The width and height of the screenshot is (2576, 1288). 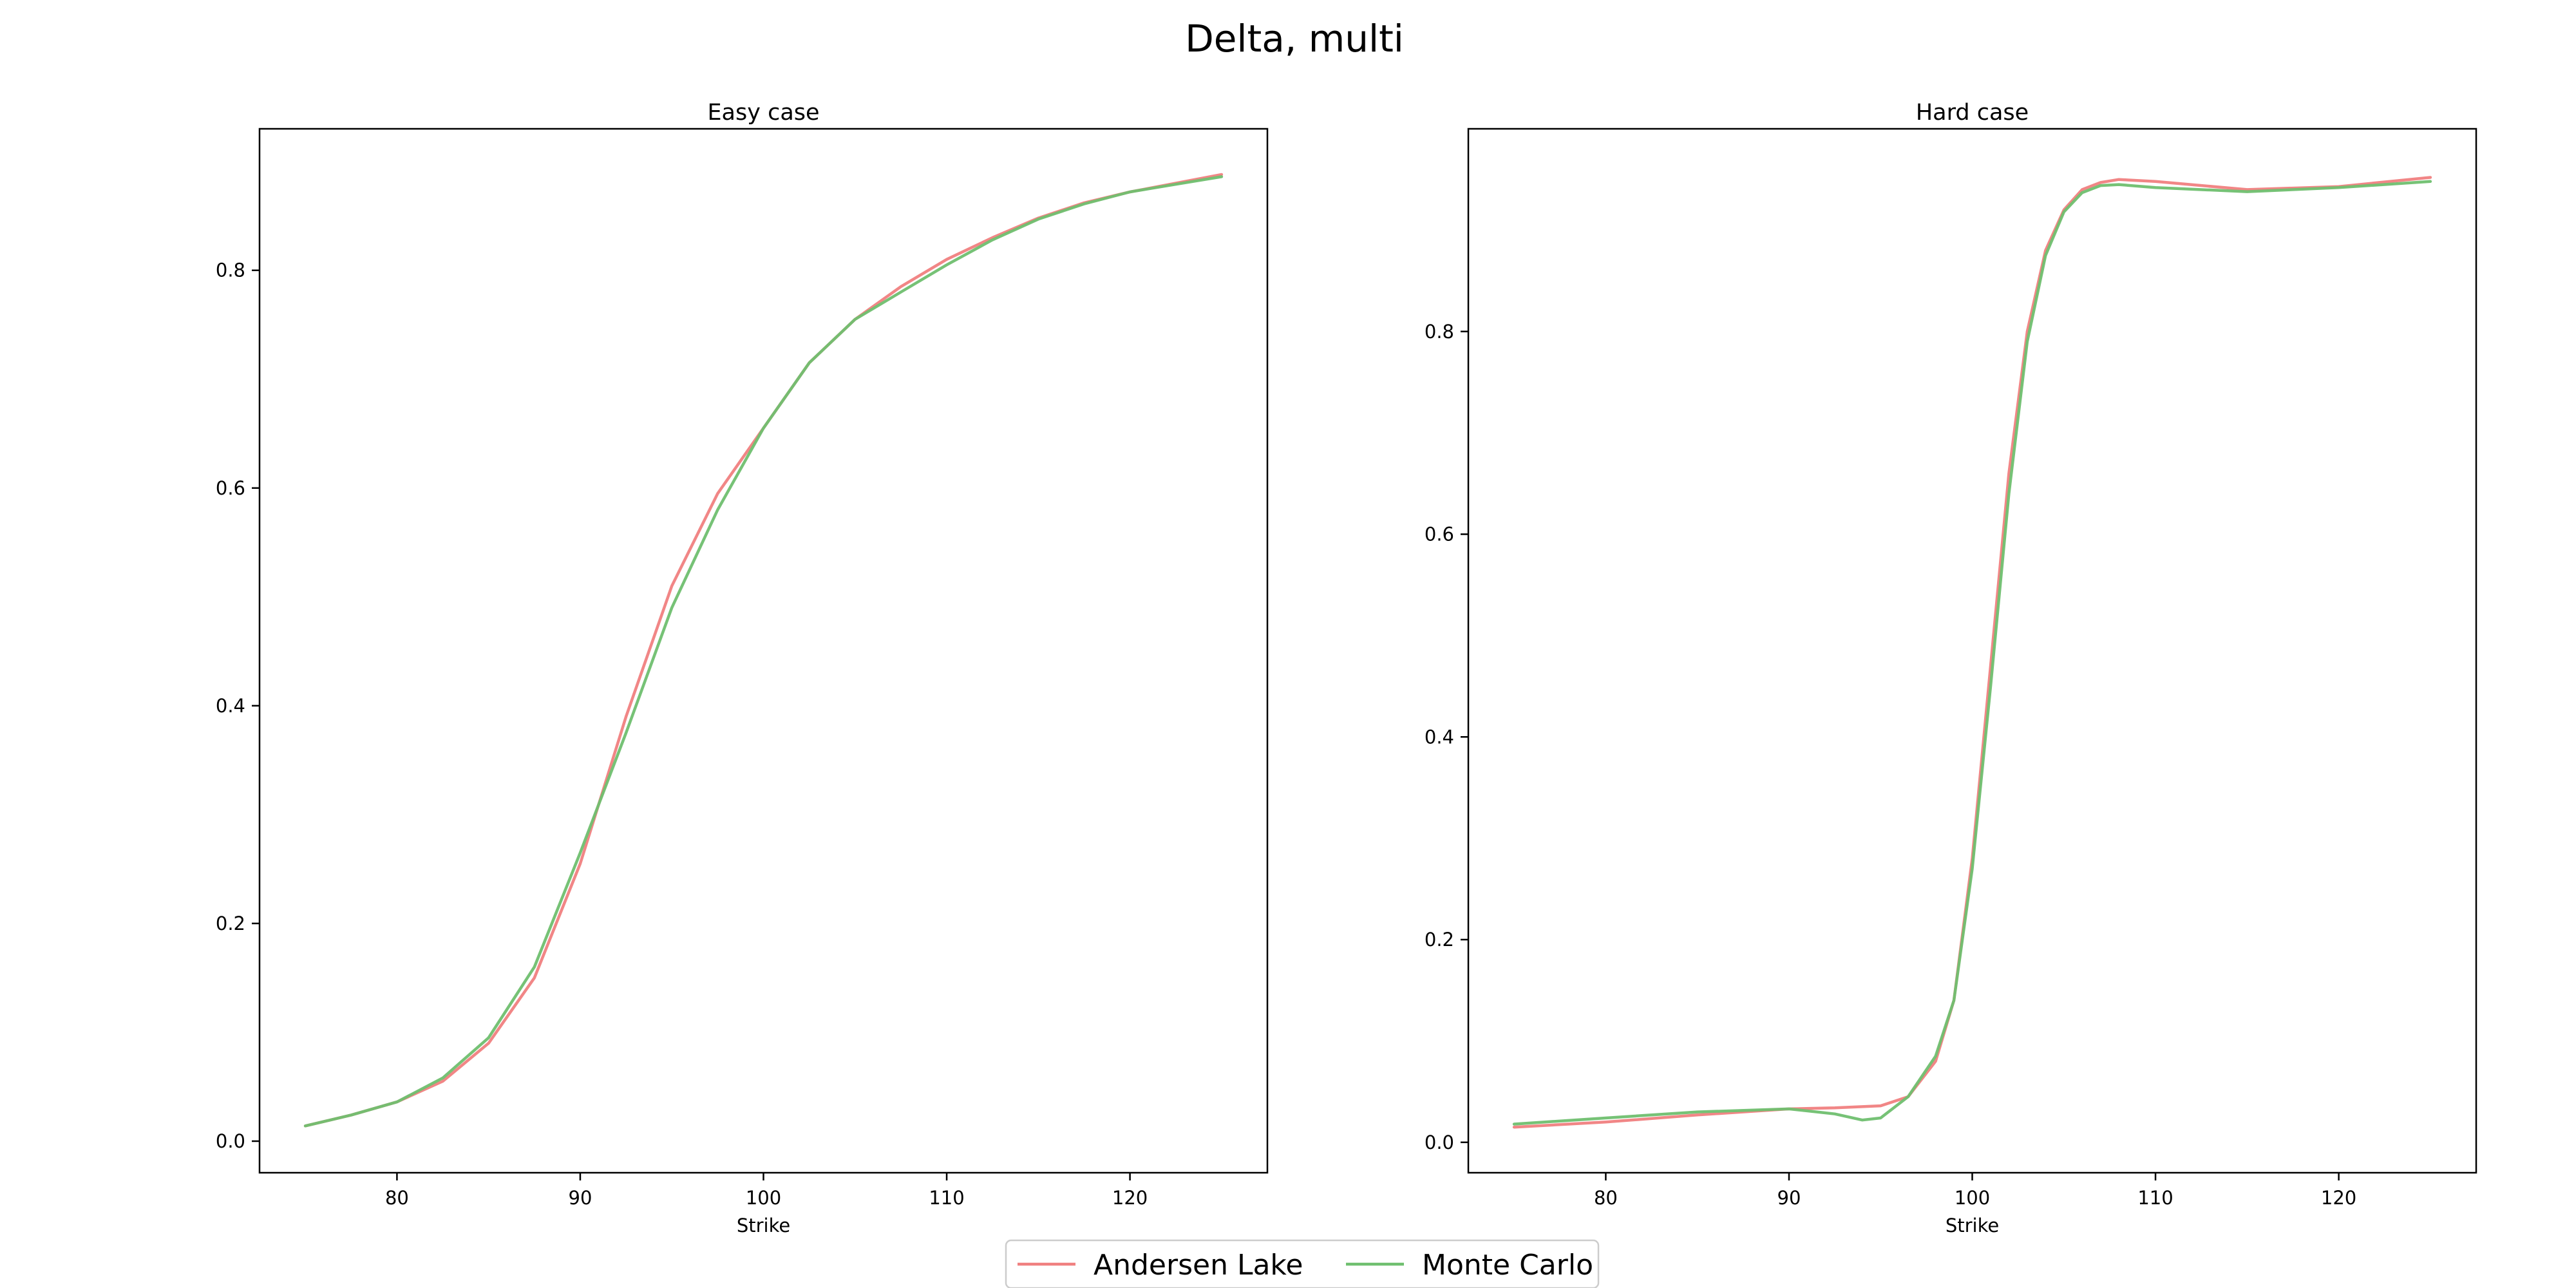 I want to click on legend-label-andersen-lake: Andersen Lake, so click(x=1198, y=1265).